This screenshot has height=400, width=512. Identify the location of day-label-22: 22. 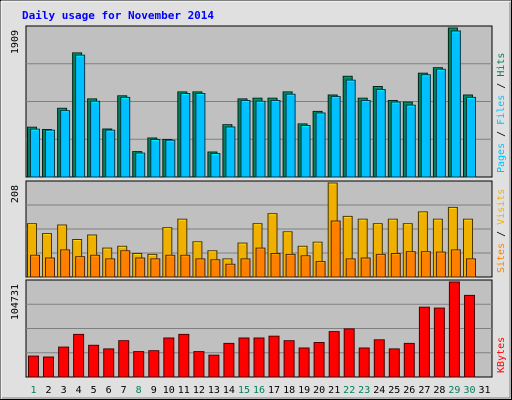
(349, 390).